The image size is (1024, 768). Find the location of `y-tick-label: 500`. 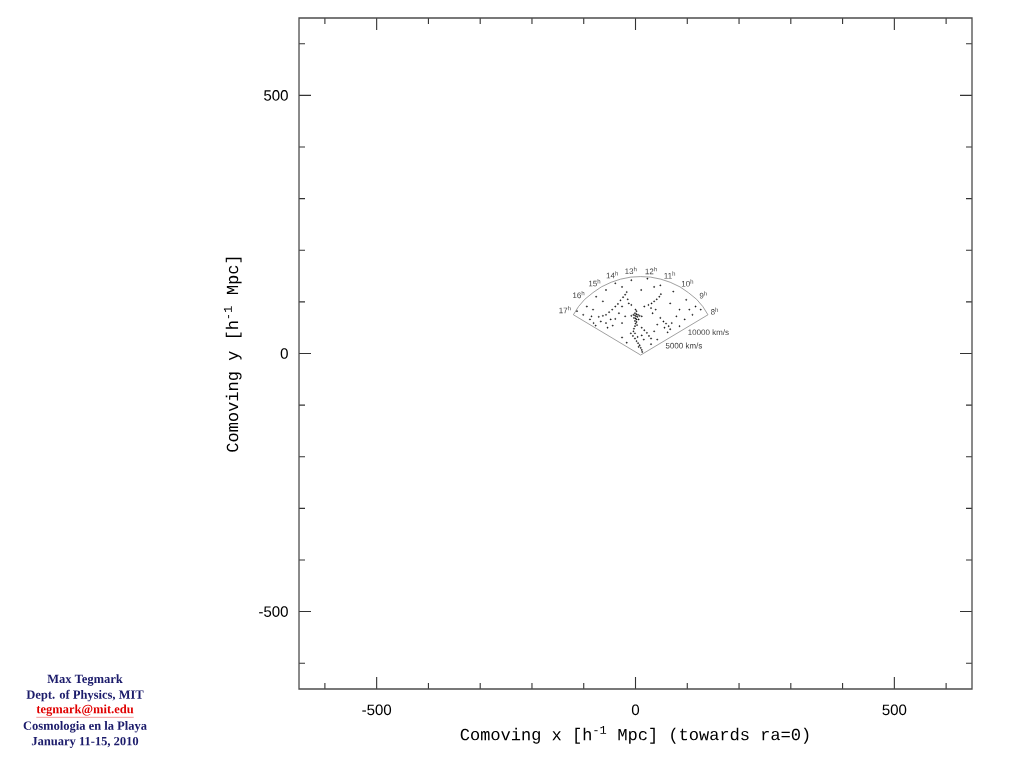

y-tick-label: 500 is located at coordinates (276, 95).